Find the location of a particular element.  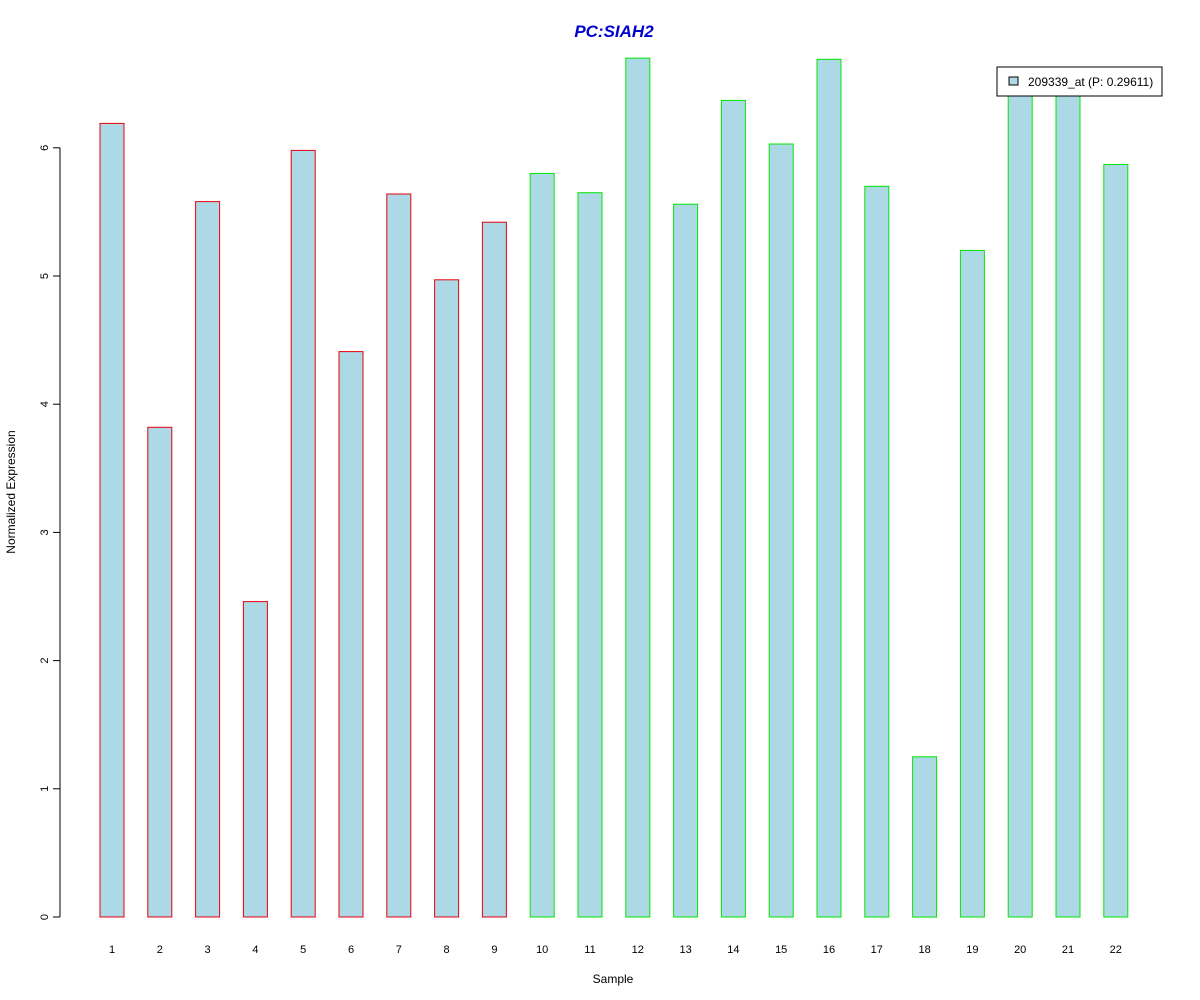

x-tick-label: 11 is located at coordinates (589, 950).